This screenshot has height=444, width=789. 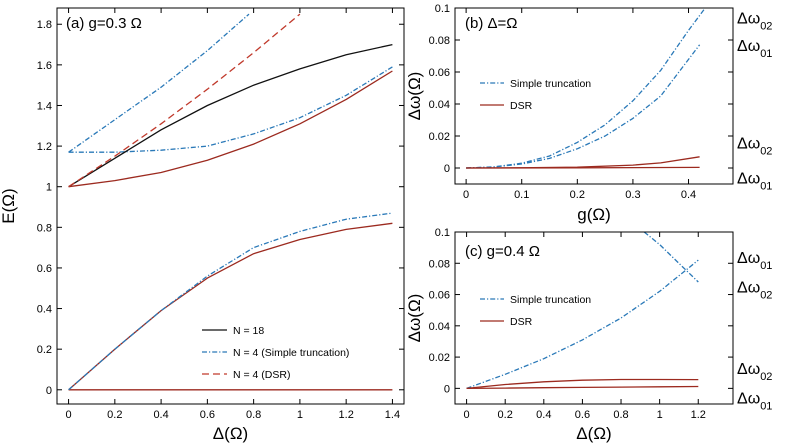 What do you see at coordinates (594, 214) in the screenshot?
I see `x-axis-label: g(Ω)` at bounding box center [594, 214].